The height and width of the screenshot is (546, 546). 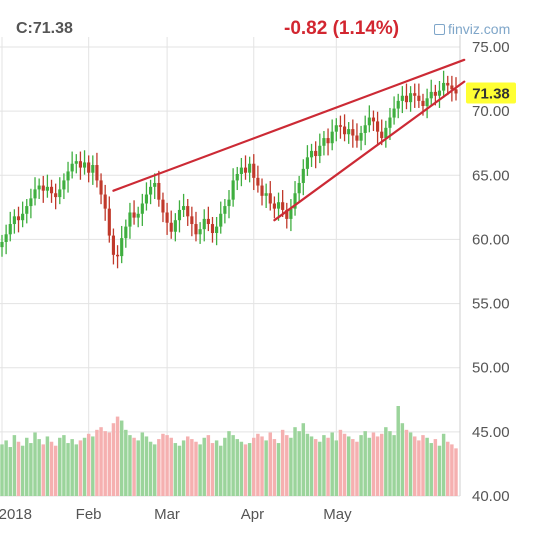 I want to click on y-tick-label: 60.00, so click(x=491, y=239).